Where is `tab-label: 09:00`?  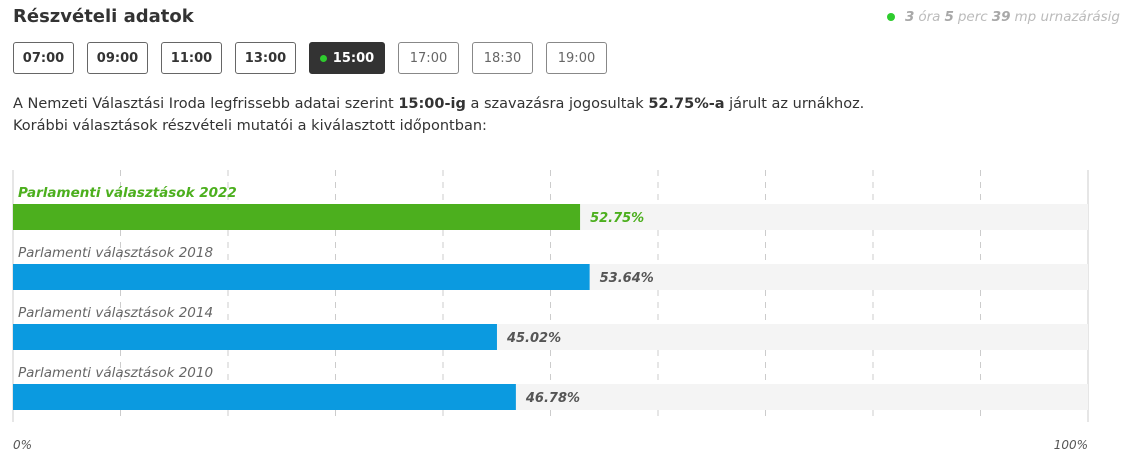
tab-label: 09:00 is located at coordinates (117, 58).